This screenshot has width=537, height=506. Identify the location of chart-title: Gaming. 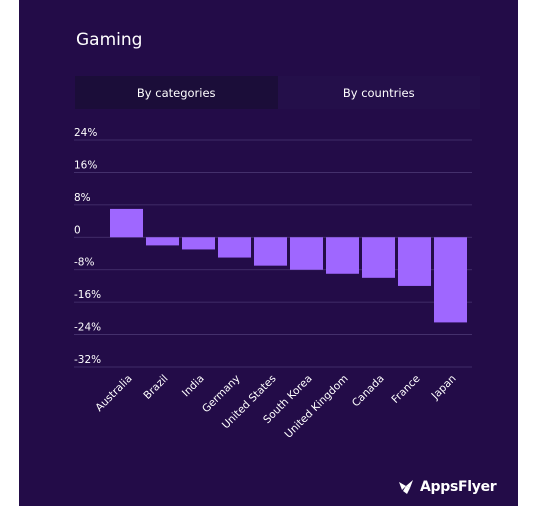
(109, 40).